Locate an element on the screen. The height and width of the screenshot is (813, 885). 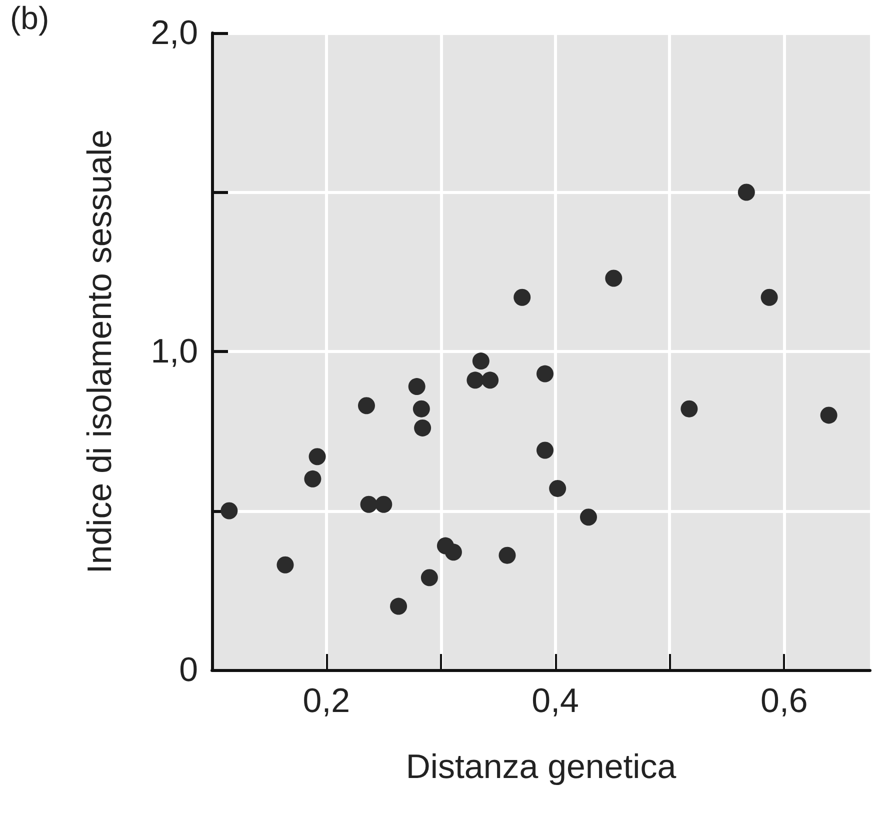
y-tick-label: 2,0 is located at coordinates (174, 33).